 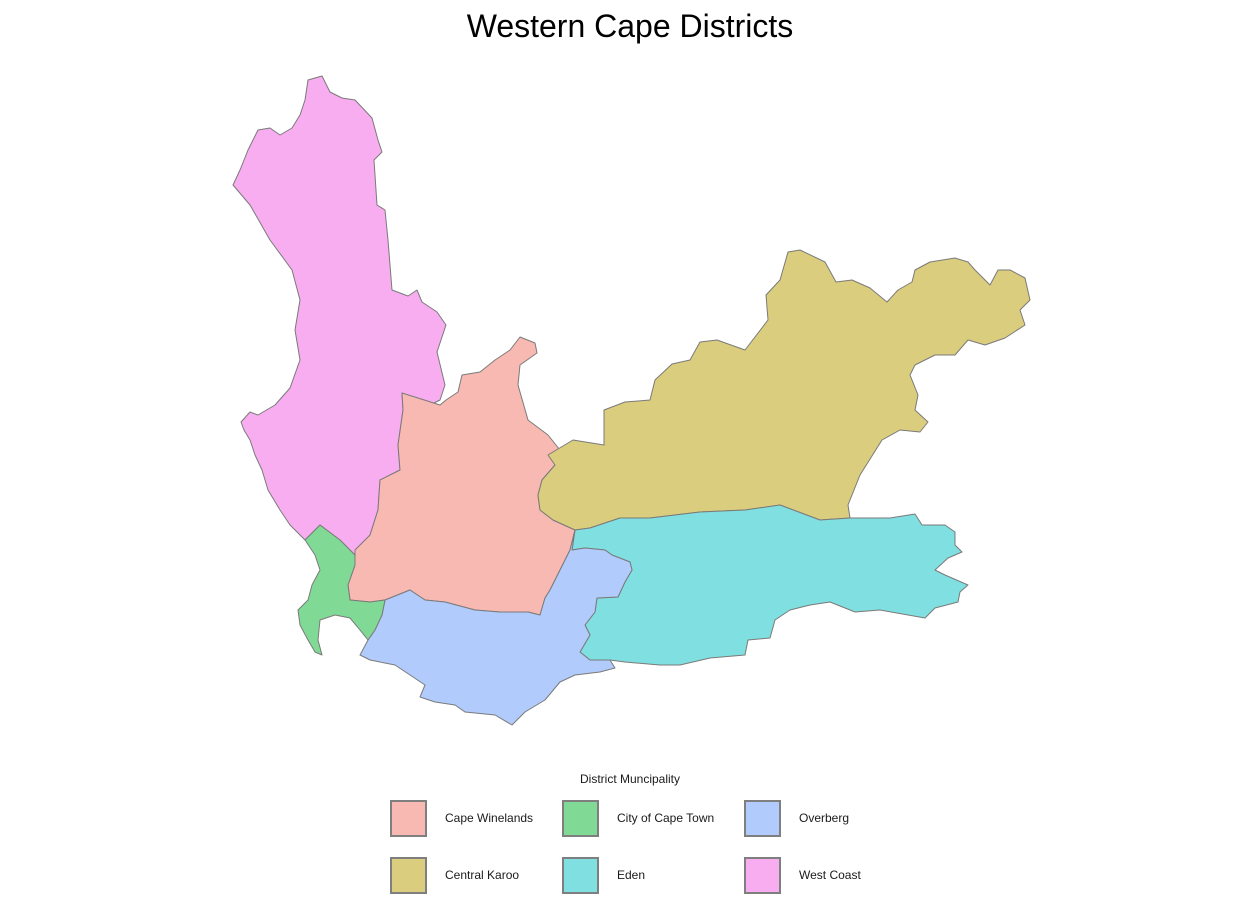 I want to click on legend-item-cape-winelands: Cape Winelands, so click(x=475, y=820).